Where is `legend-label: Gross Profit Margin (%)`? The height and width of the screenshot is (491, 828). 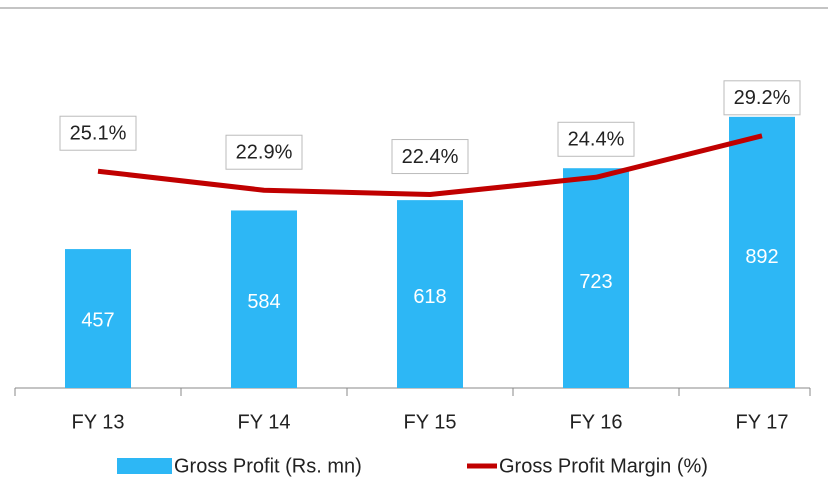
legend-label: Gross Profit Margin (%) is located at coordinates (603, 466).